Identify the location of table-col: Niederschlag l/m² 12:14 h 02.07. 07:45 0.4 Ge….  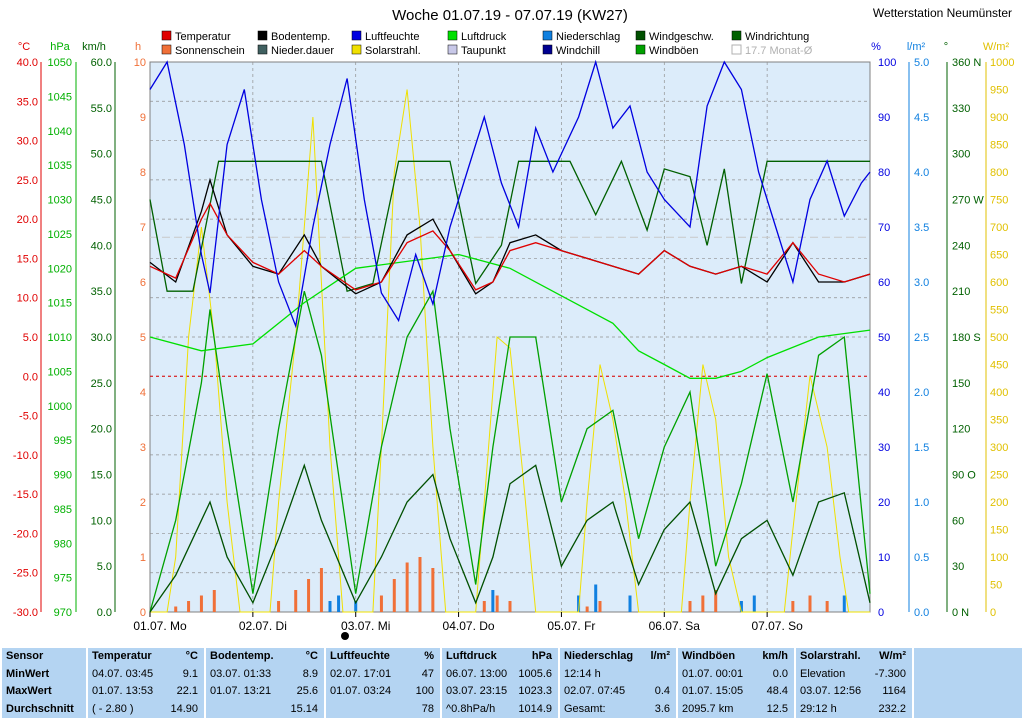
(618, 683).